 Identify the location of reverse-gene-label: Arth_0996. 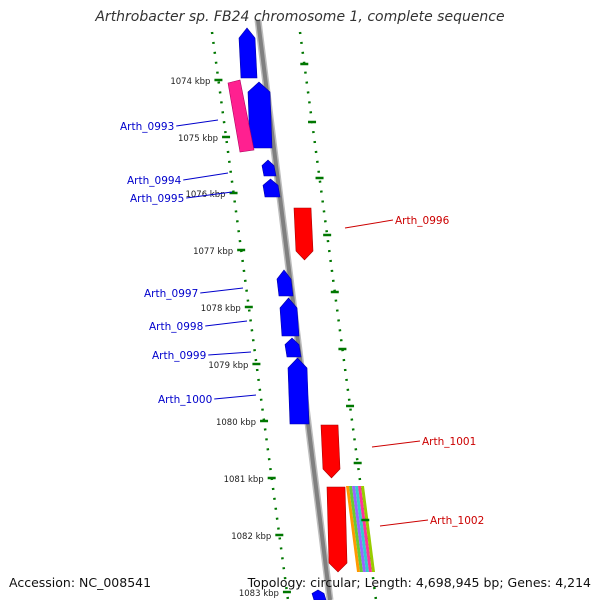
(422, 221).